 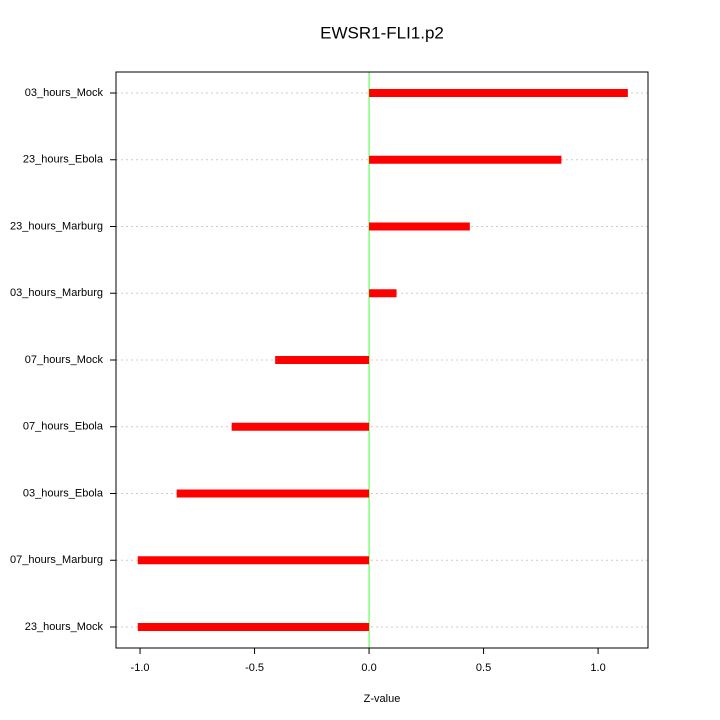 What do you see at coordinates (64, 360) in the screenshot?
I see `y-tick-label: 07_hours_Mock` at bounding box center [64, 360].